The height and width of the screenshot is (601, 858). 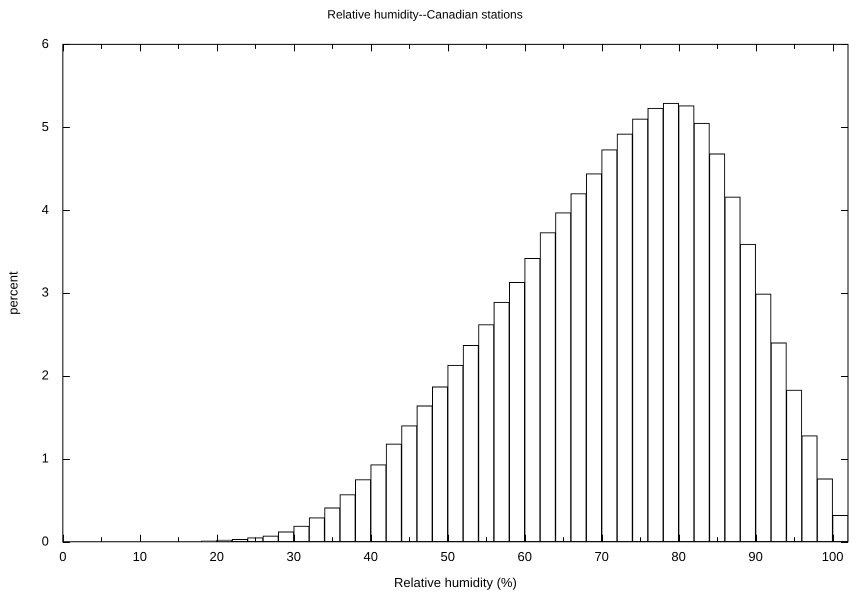 What do you see at coordinates (601, 556) in the screenshot?
I see `x-tick-label: 70` at bounding box center [601, 556].